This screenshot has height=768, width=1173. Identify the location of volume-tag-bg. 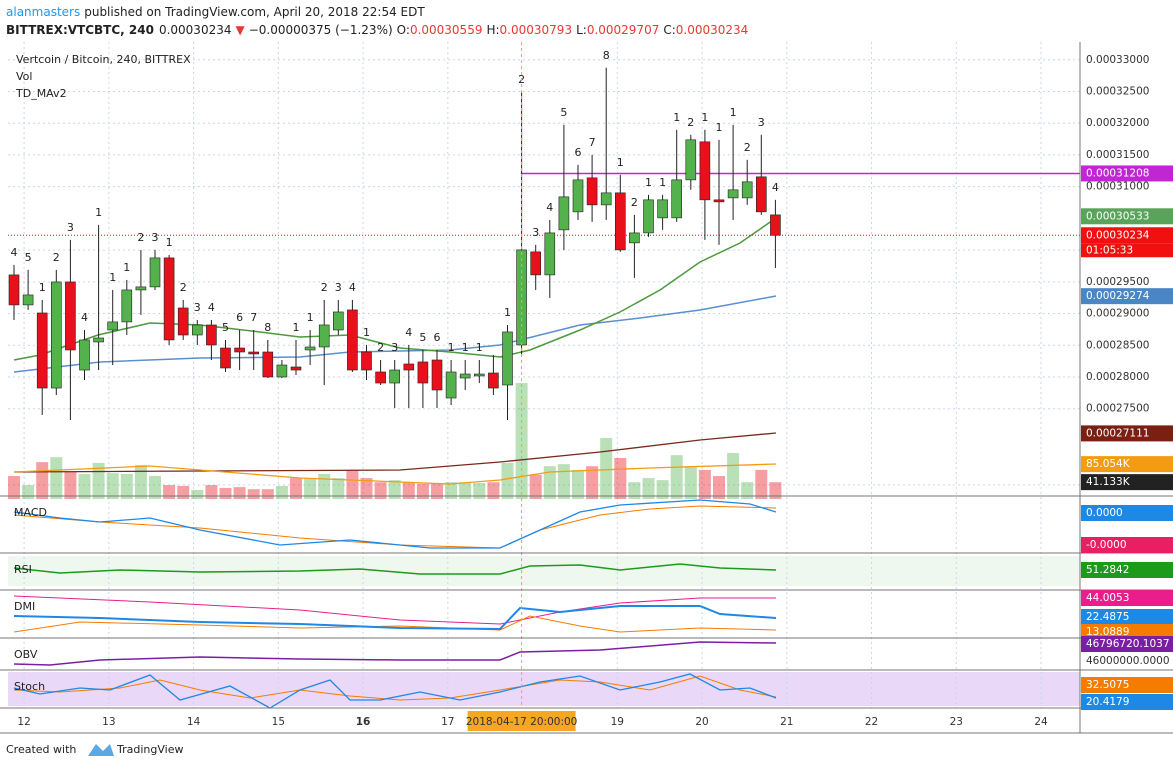
(1127, 464).